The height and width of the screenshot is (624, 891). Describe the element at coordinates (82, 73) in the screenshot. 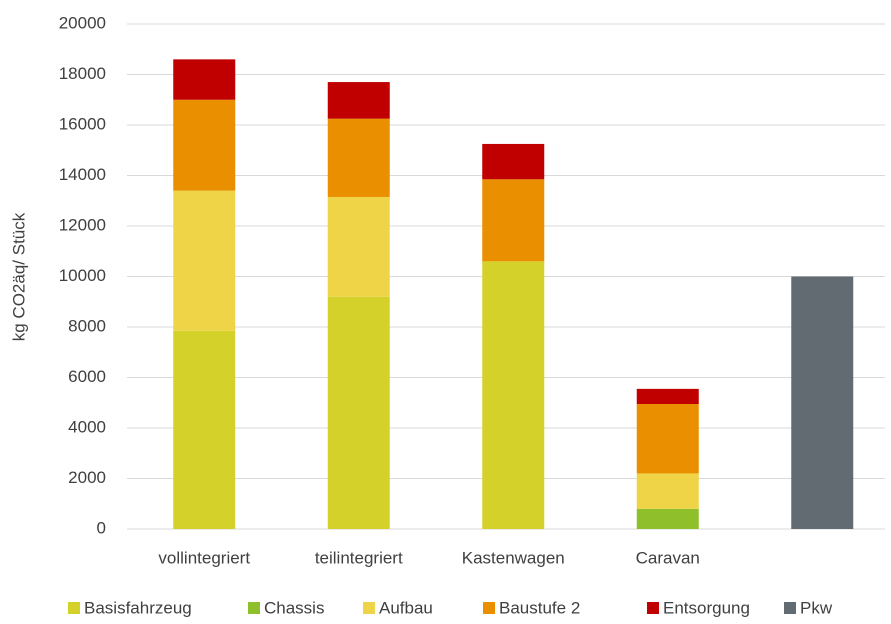

I see `y-tick-label: 18000` at that location.